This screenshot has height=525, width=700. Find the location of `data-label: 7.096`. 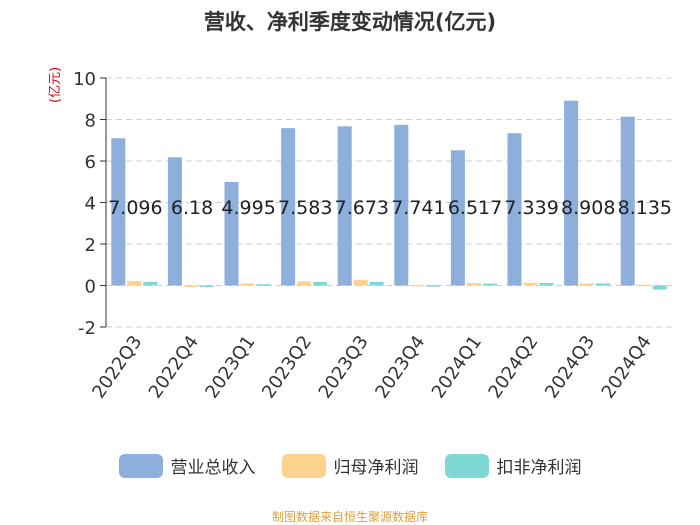

data-label: 7.096 is located at coordinates (135, 208).